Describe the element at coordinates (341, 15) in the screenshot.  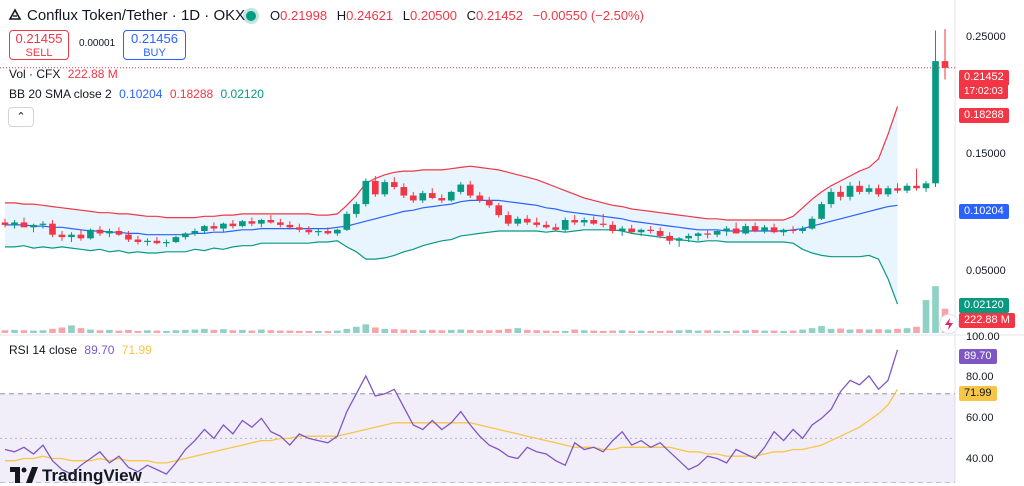
I see `high-label: H` at that location.